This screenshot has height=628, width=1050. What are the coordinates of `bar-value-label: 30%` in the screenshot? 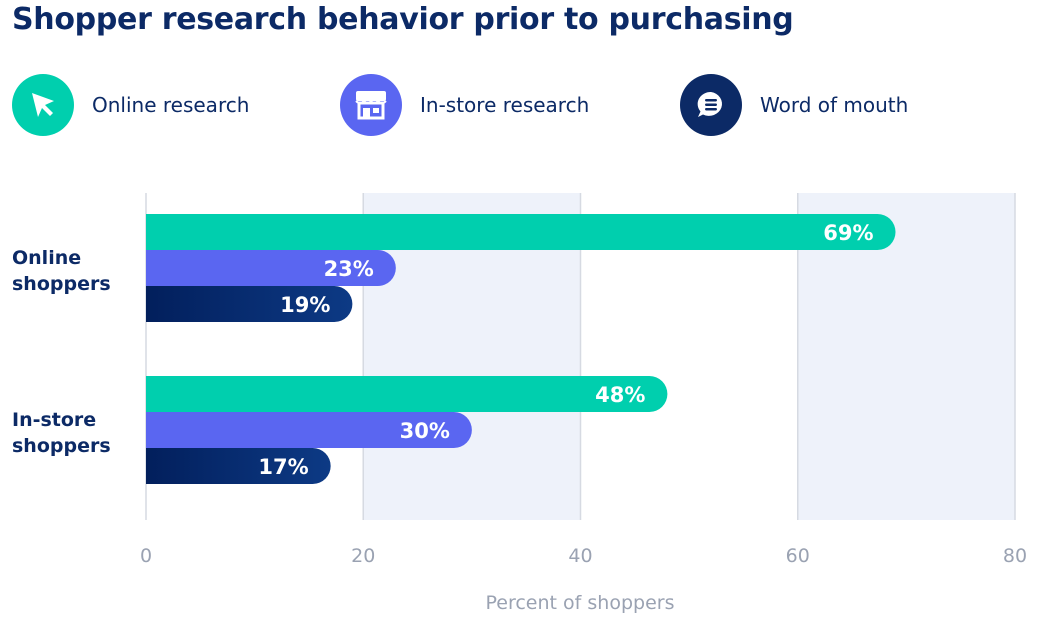 It's located at (425, 431).